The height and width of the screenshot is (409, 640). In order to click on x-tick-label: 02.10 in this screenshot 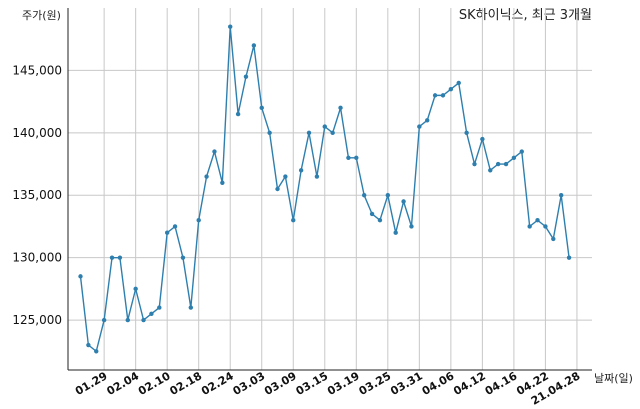, I will do `click(154, 383)`.